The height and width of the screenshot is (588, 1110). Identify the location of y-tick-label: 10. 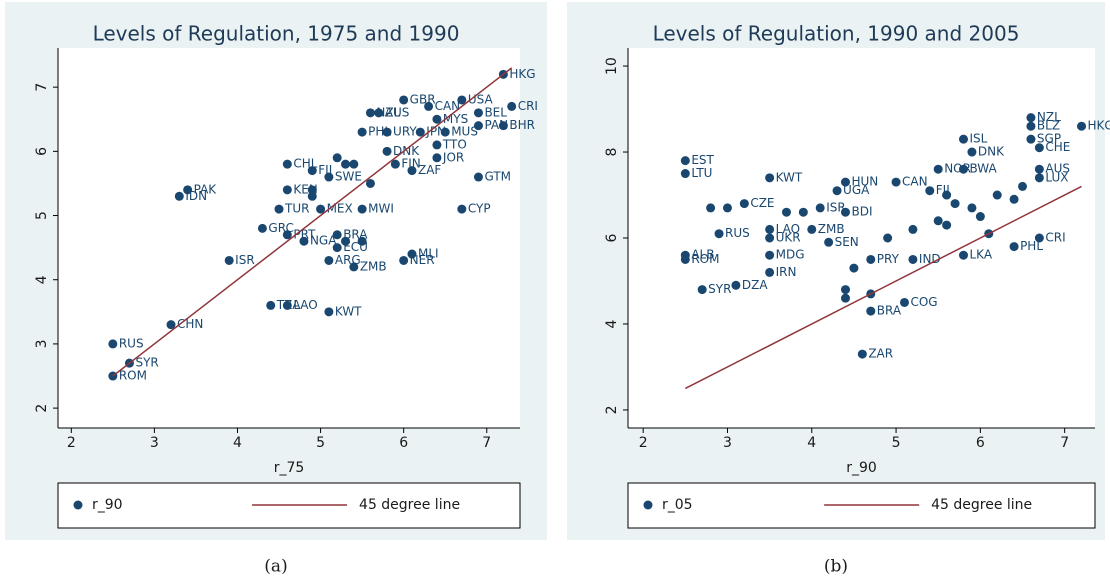
(612, 66).